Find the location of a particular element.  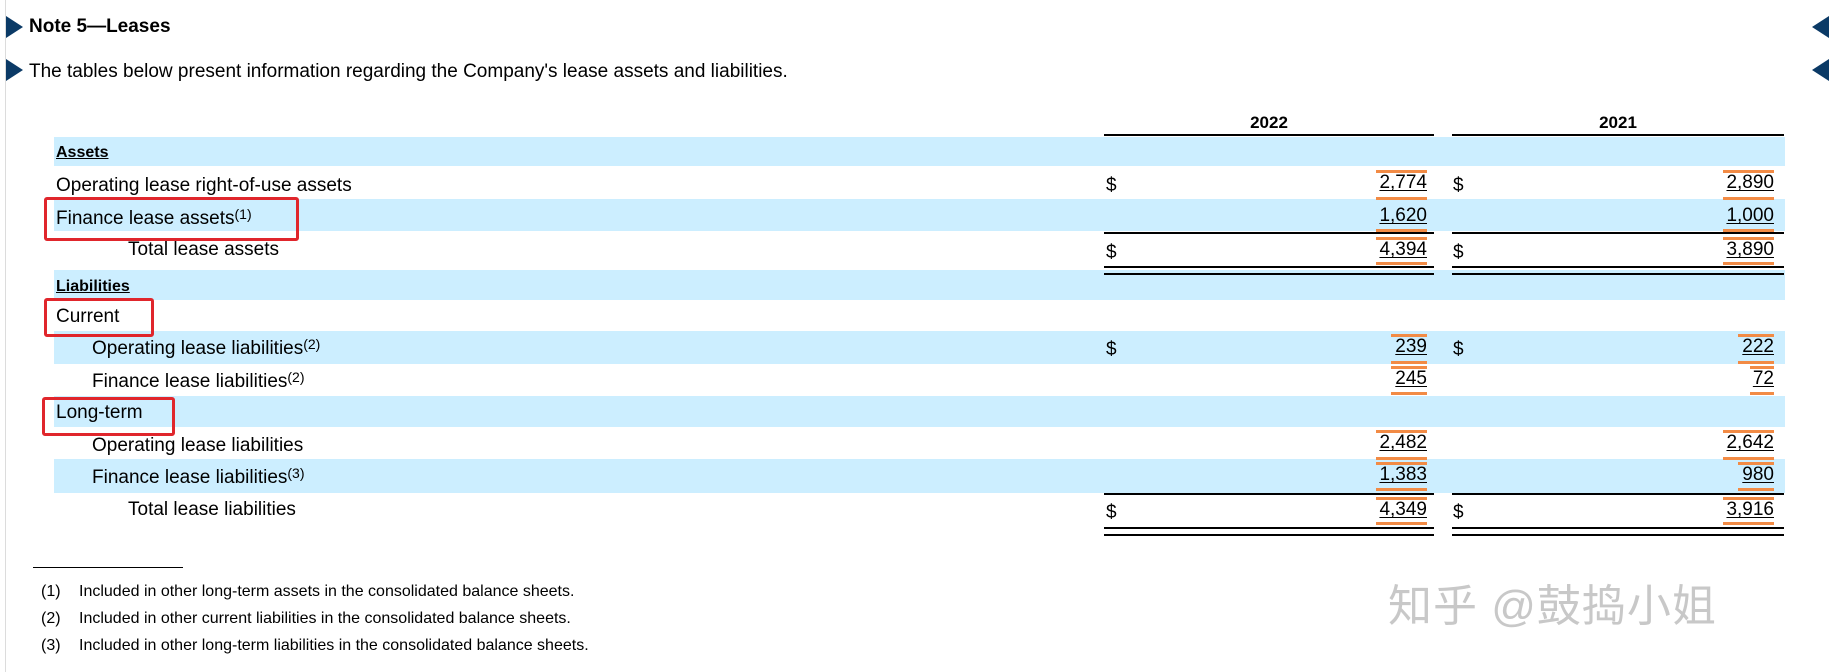

row-label: Operating lease liabilities is located at coordinates (198, 445).